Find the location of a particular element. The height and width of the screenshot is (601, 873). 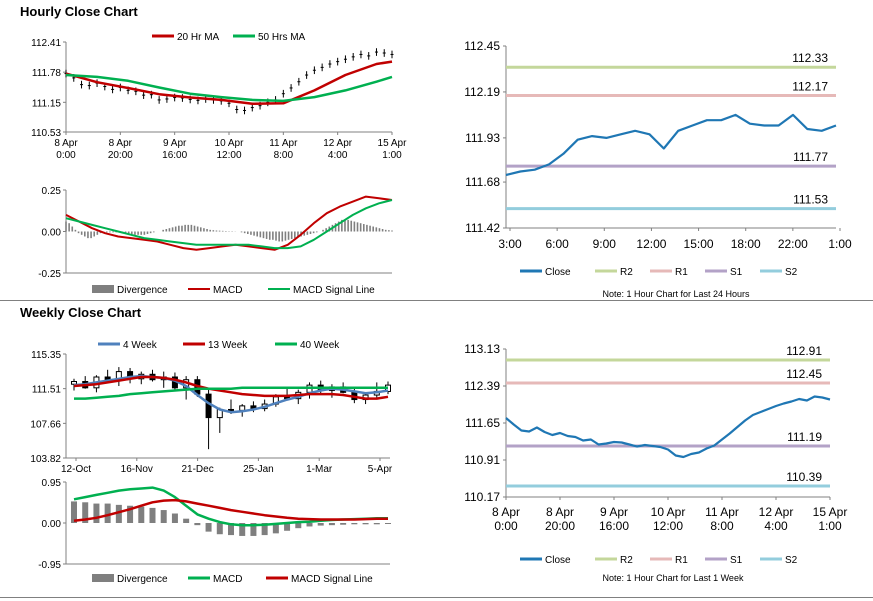

weekly-legend-macd-label: MACD is located at coordinates (227, 579).